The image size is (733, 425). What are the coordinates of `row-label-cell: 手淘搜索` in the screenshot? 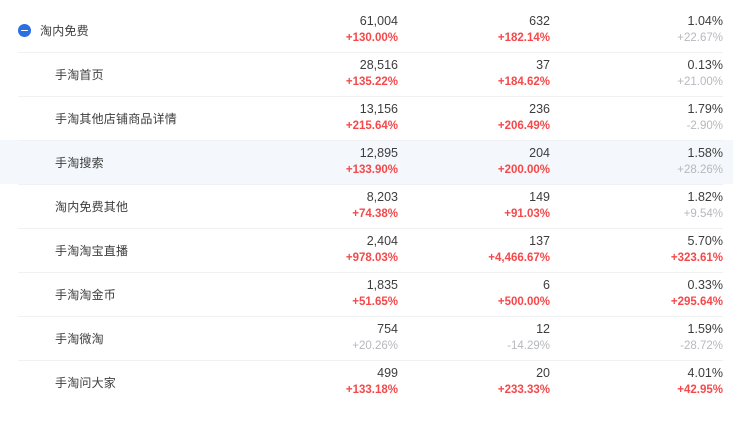 It's located at (165, 162).